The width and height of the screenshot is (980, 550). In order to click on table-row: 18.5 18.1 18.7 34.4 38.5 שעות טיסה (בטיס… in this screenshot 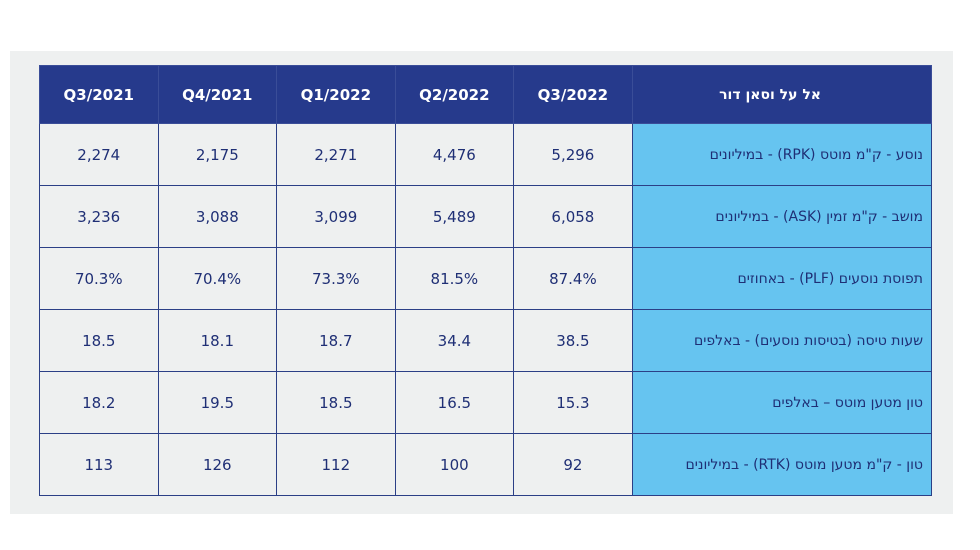, I will do `click(486, 340)`.